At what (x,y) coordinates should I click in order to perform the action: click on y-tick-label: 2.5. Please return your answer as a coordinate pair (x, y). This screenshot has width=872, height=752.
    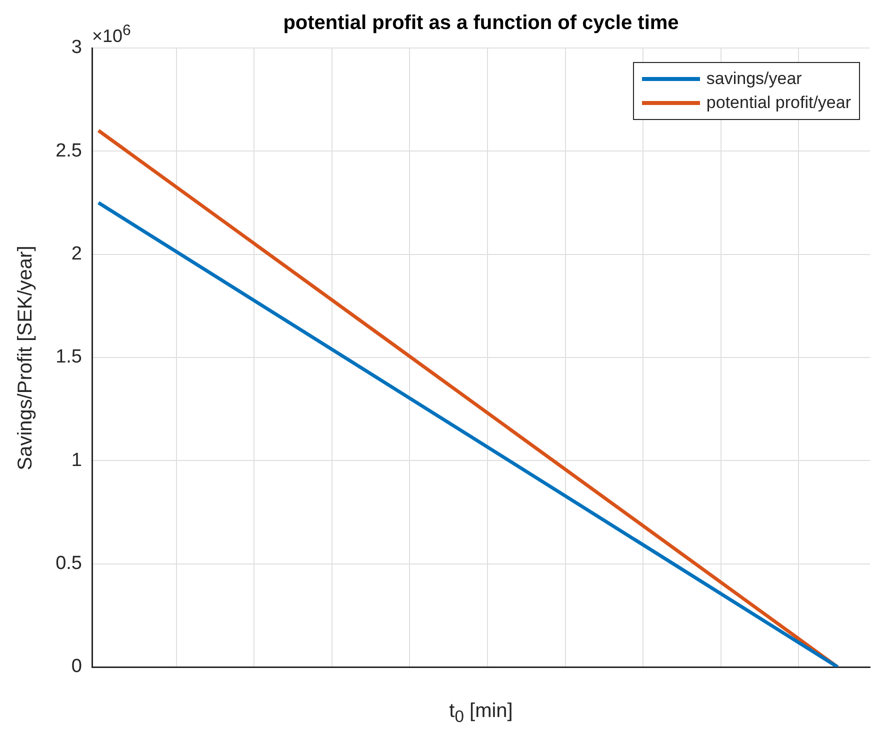
    Looking at the image, I should click on (69, 151).